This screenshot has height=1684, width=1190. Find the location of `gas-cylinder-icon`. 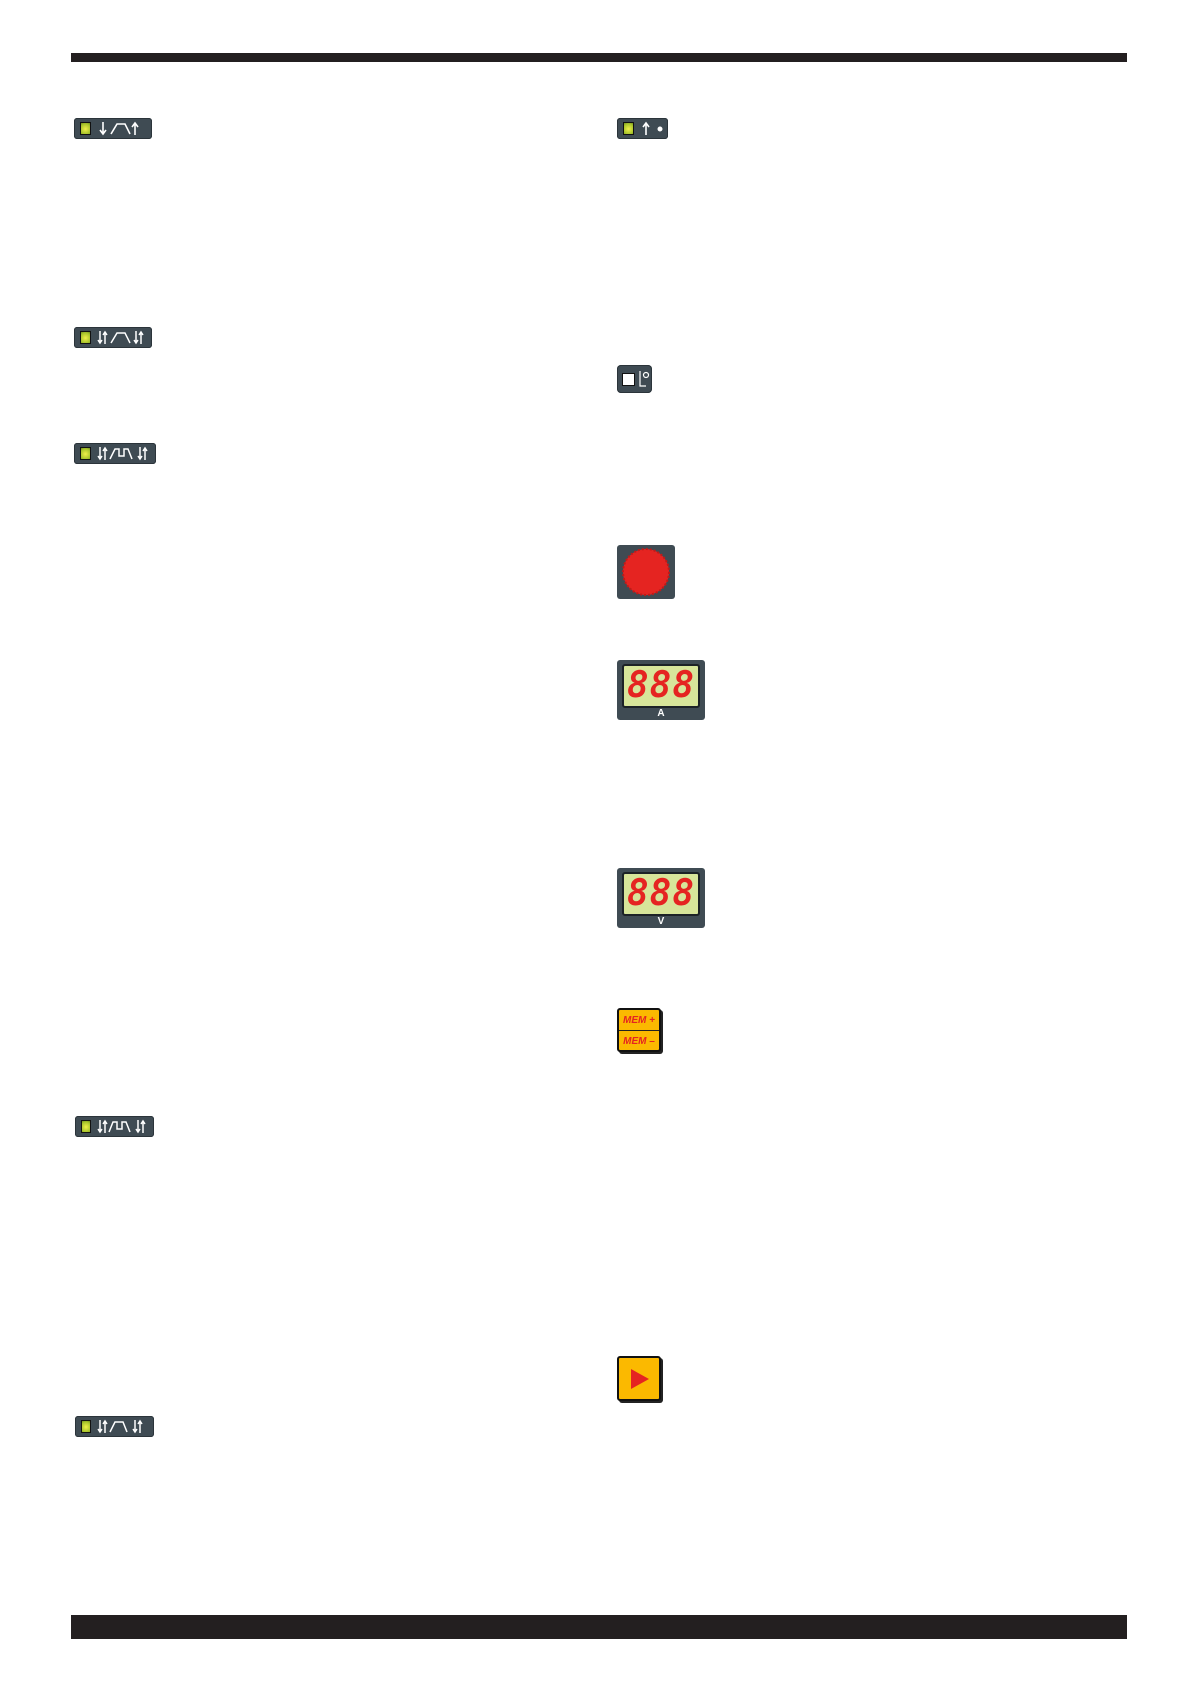

gas-cylinder-icon is located at coordinates (644, 379).